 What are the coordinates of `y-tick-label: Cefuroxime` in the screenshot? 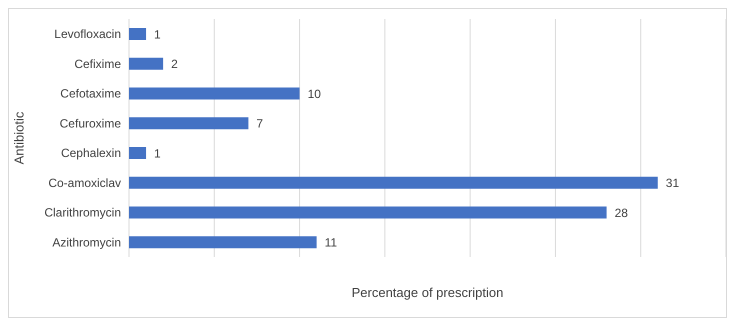 It's located at (91, 123).